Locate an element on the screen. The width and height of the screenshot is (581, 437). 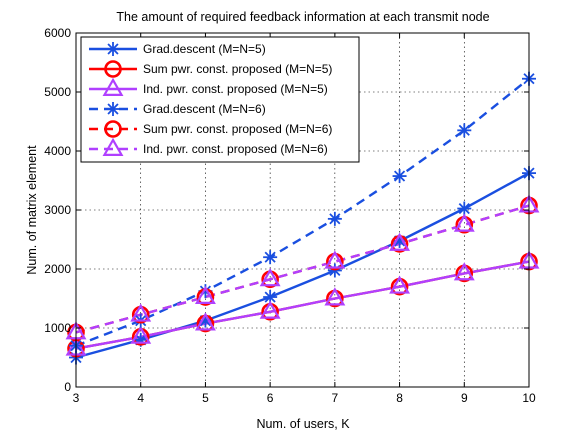
x-tick-label: 8 is located at coordinates (399, 398).